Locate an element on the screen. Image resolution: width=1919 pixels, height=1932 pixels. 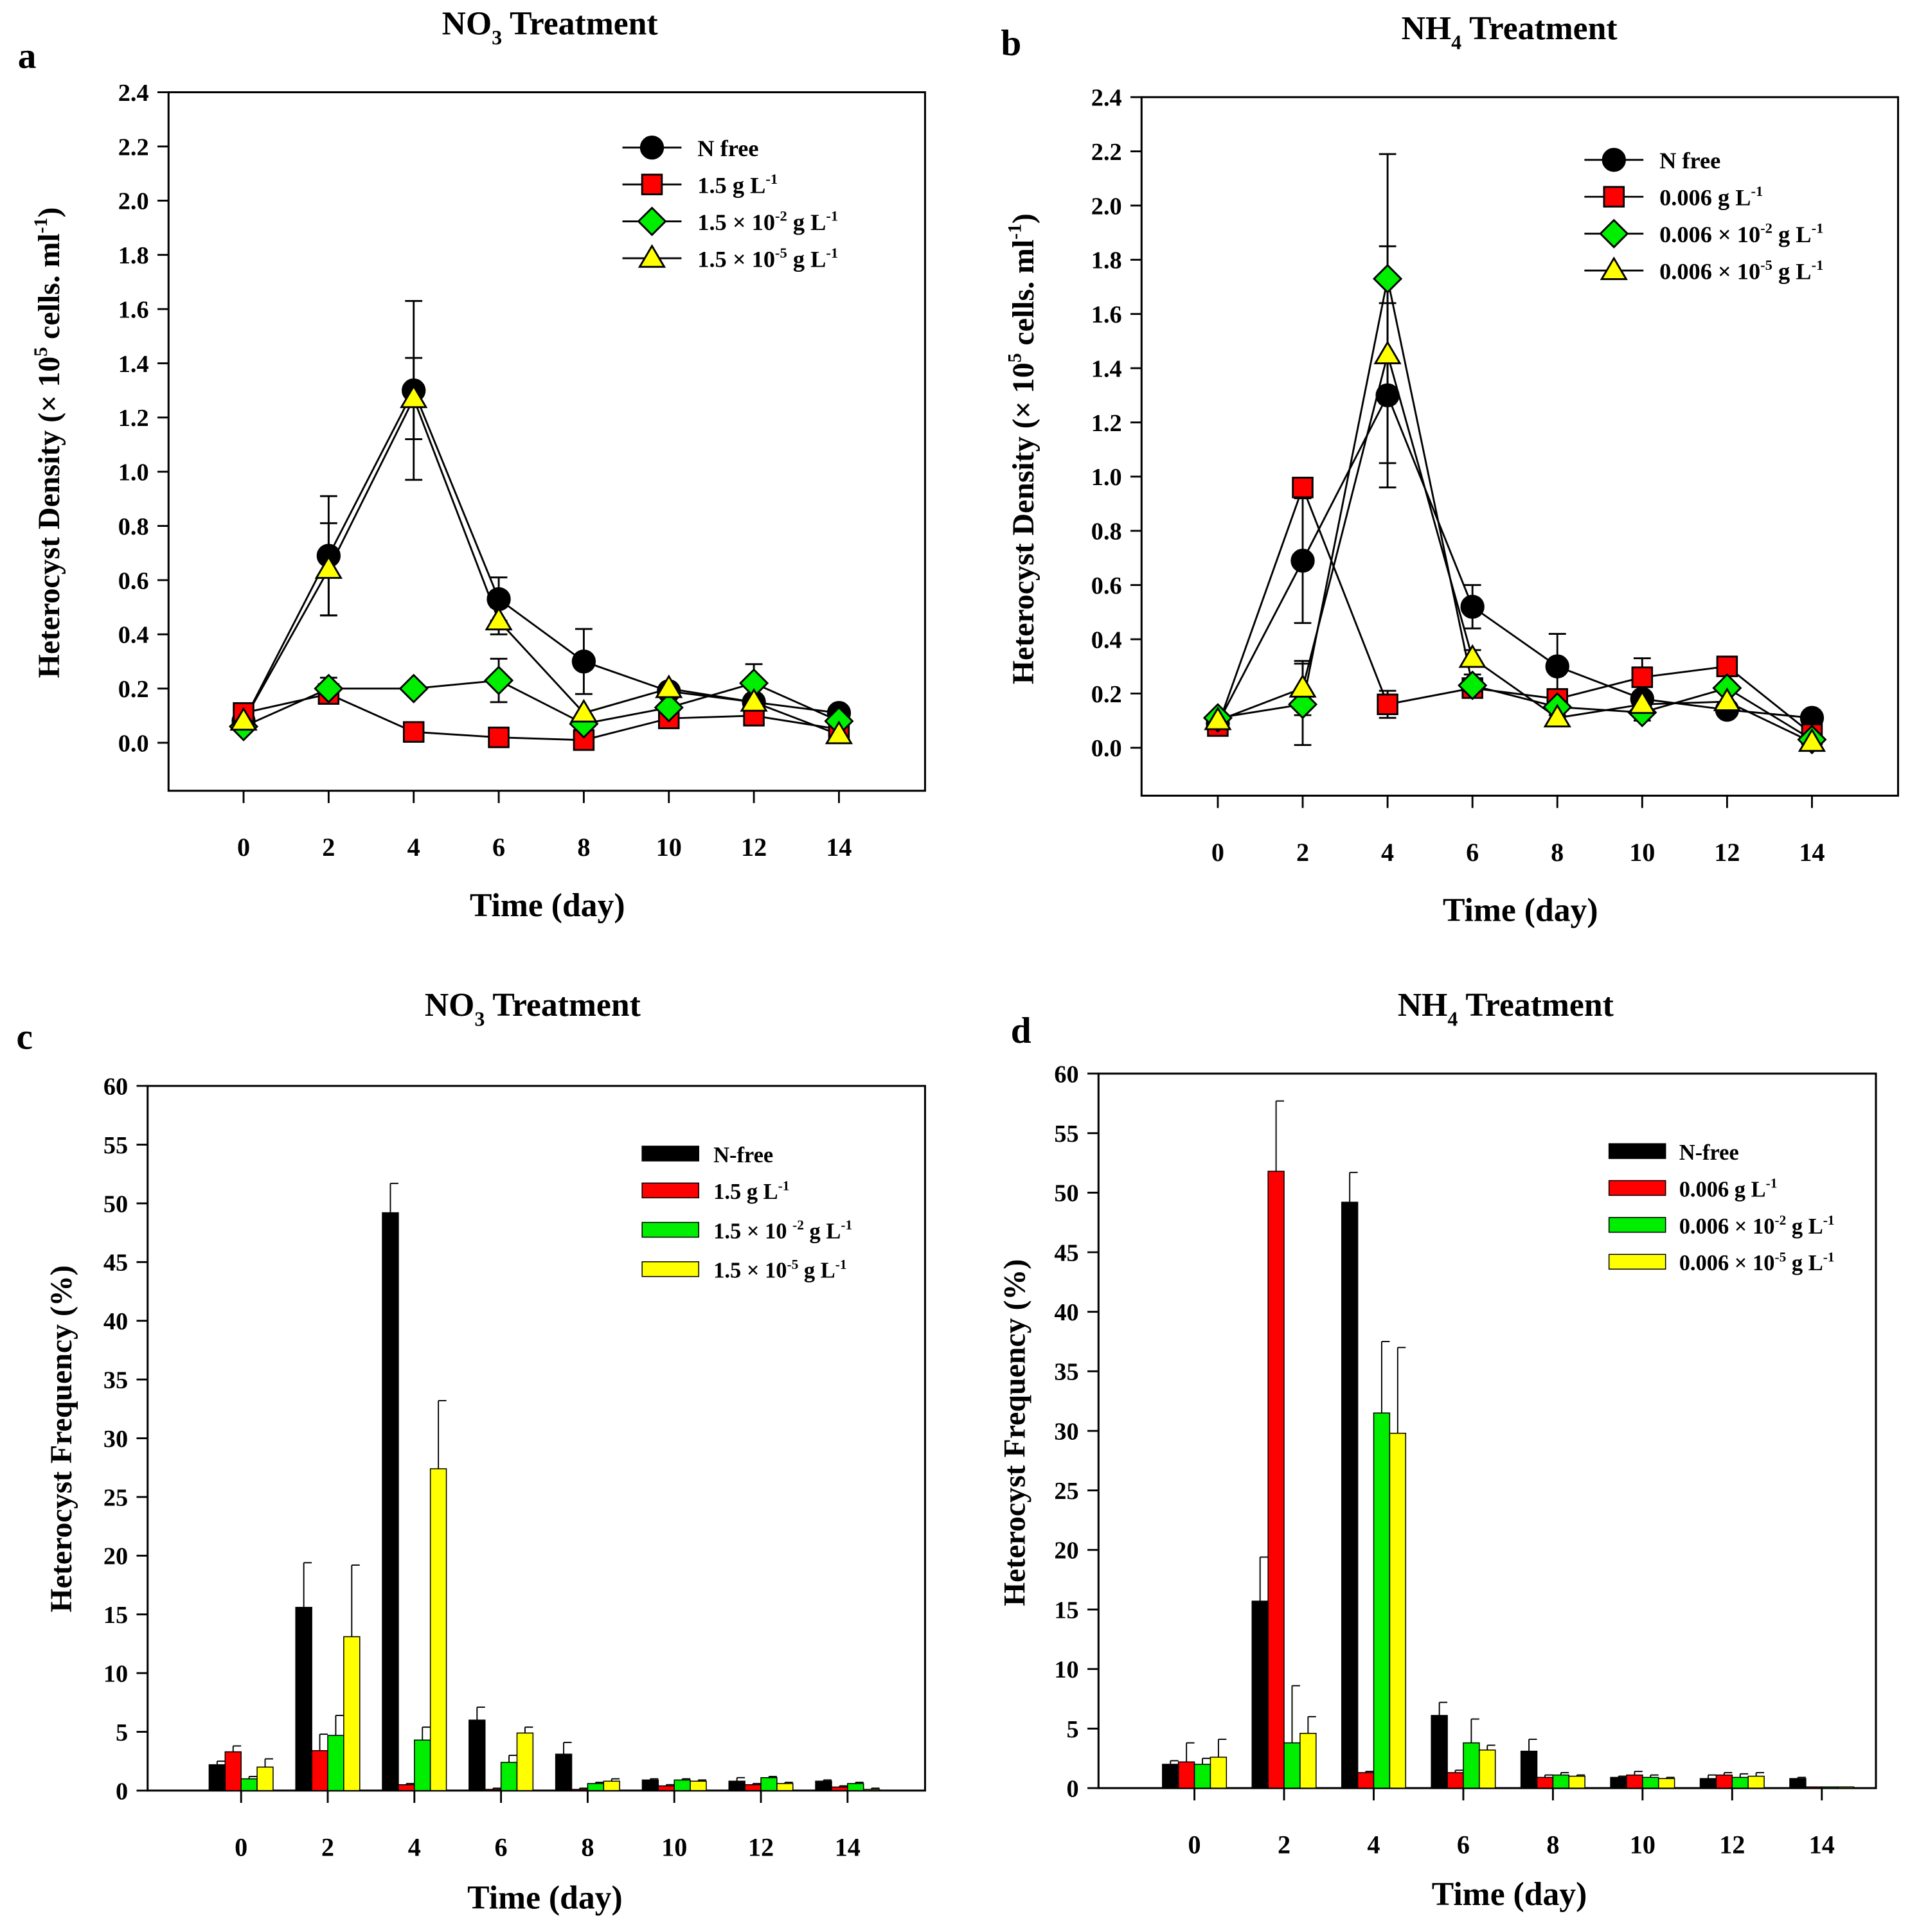
y-tick-label: 0.2 is located at coordinates (133, 690).